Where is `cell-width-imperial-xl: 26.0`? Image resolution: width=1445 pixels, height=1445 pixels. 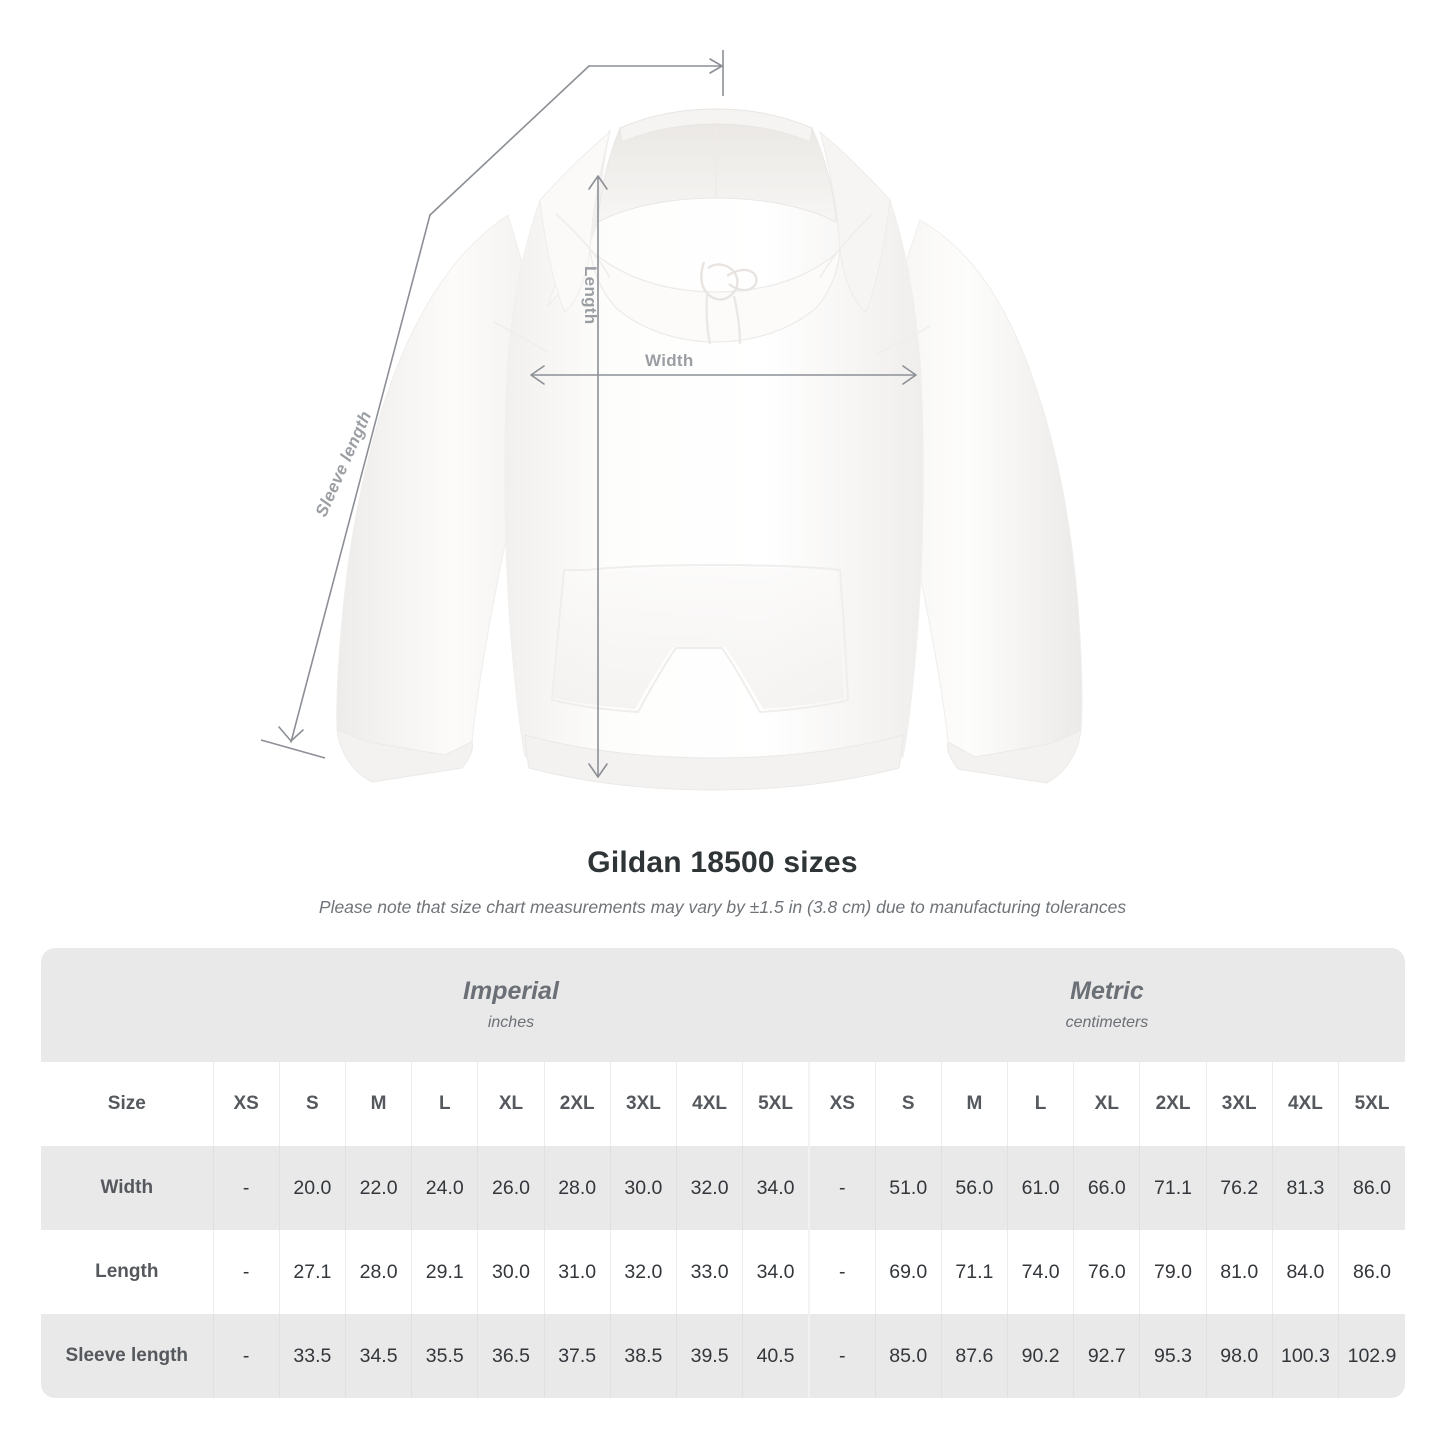
cell-width-imperial-xl: 26.0 is located at coordinates (511, 1188).